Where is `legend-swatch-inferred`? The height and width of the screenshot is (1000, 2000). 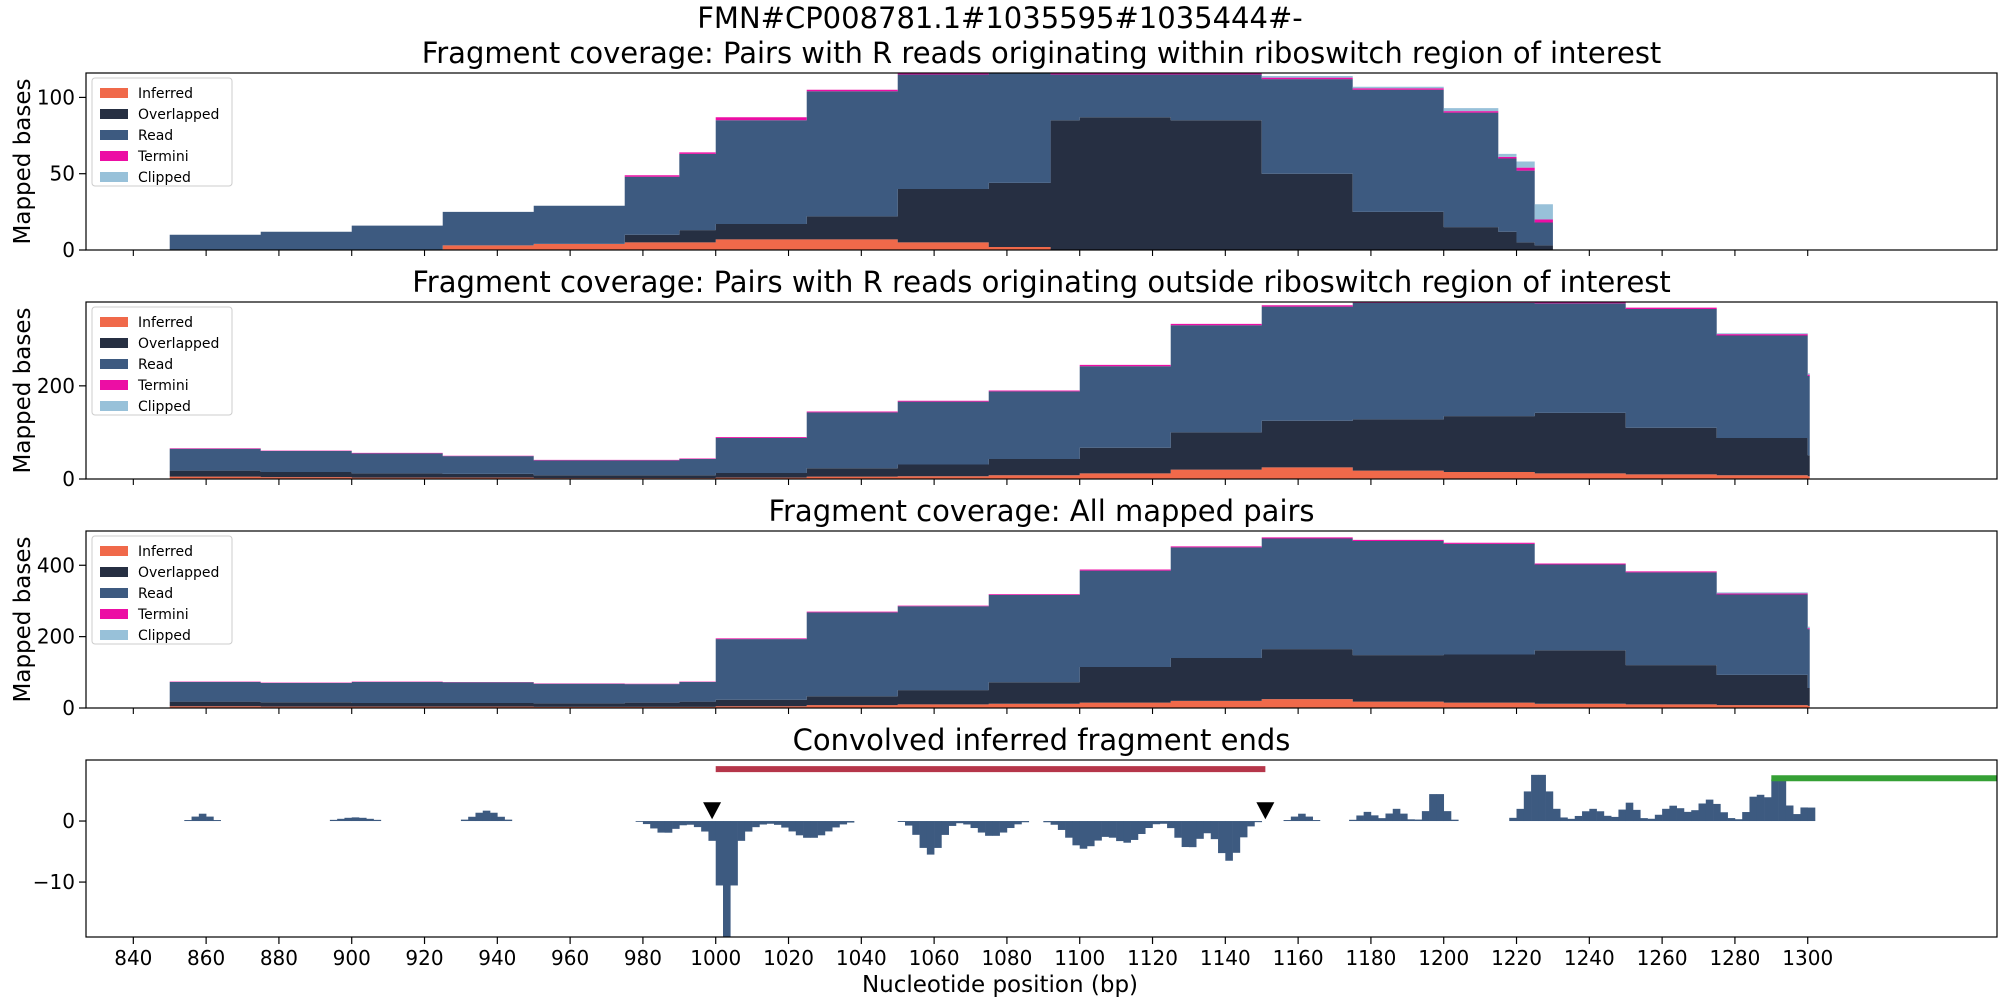
legend-swatch-inferred is located at coordinates (114, 322).